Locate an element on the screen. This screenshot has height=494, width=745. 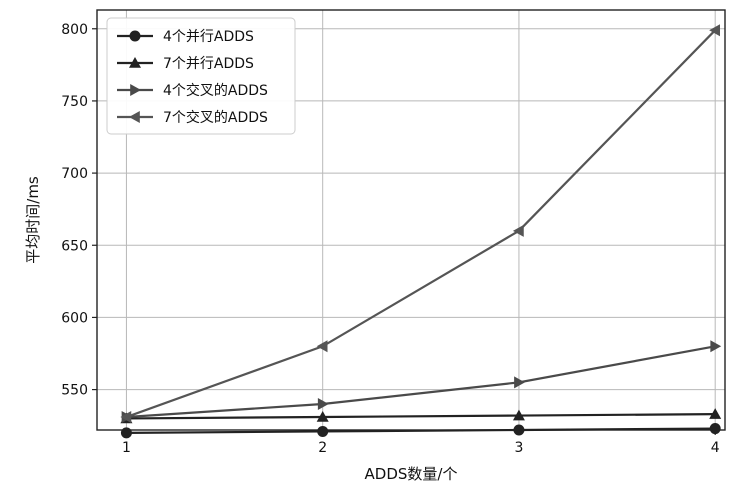
legend-box is located at coordinates (201, 76).